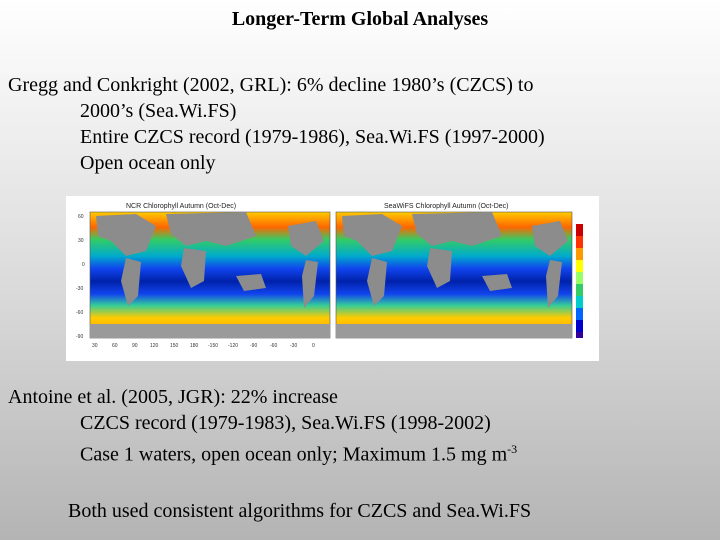 Image resolution: width=720 pixels, height=540 pixels. Describe the element at coordinates (360, 19) in the screenshot. I see `slide-title: Longer-Term Global Analyses` at that location.